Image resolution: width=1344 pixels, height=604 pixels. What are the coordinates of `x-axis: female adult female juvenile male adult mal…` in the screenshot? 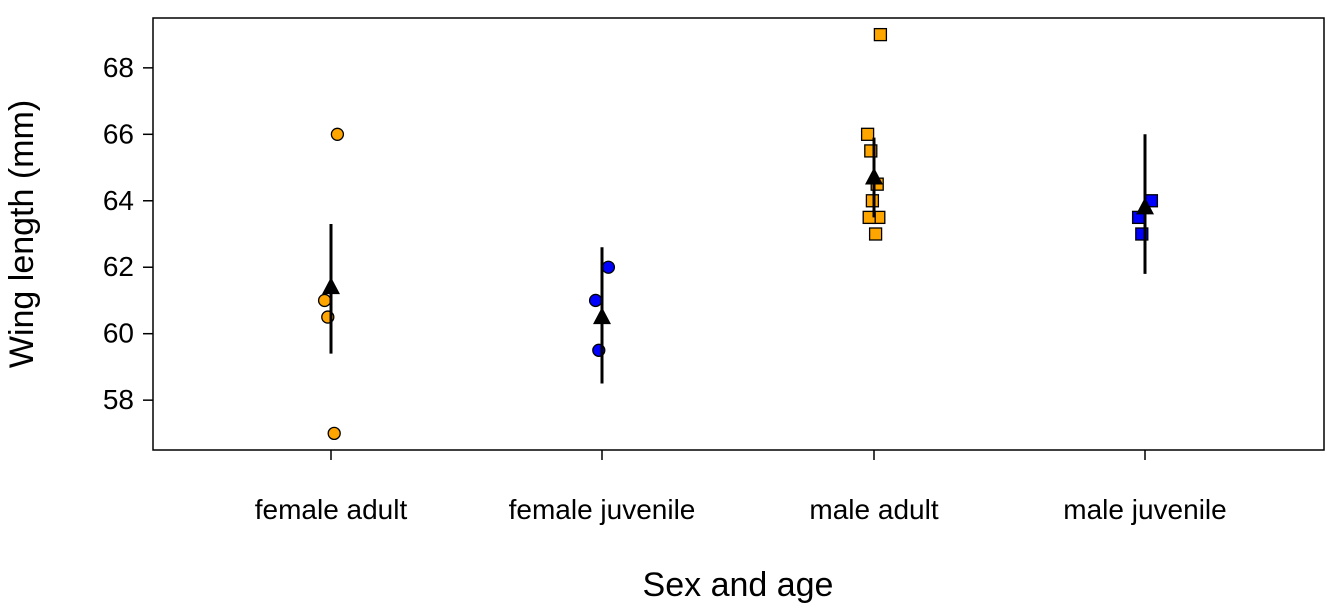 It's located at (741, 487).